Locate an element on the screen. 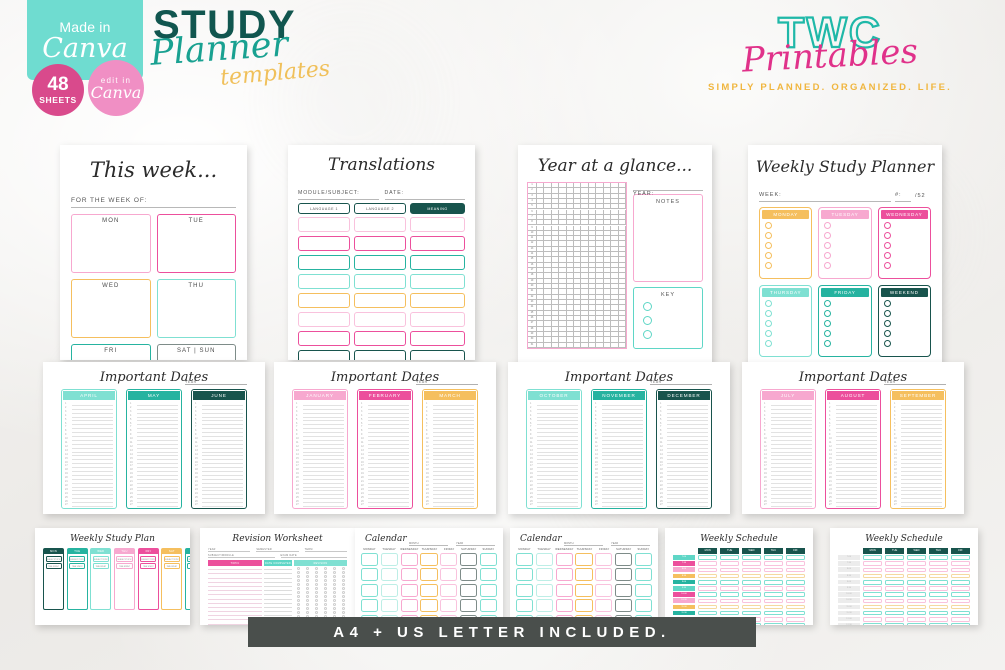 The height and width of the screenshot is (670, 1005). important-dates-year-field: YEAR is located at coordinates (681, 382).